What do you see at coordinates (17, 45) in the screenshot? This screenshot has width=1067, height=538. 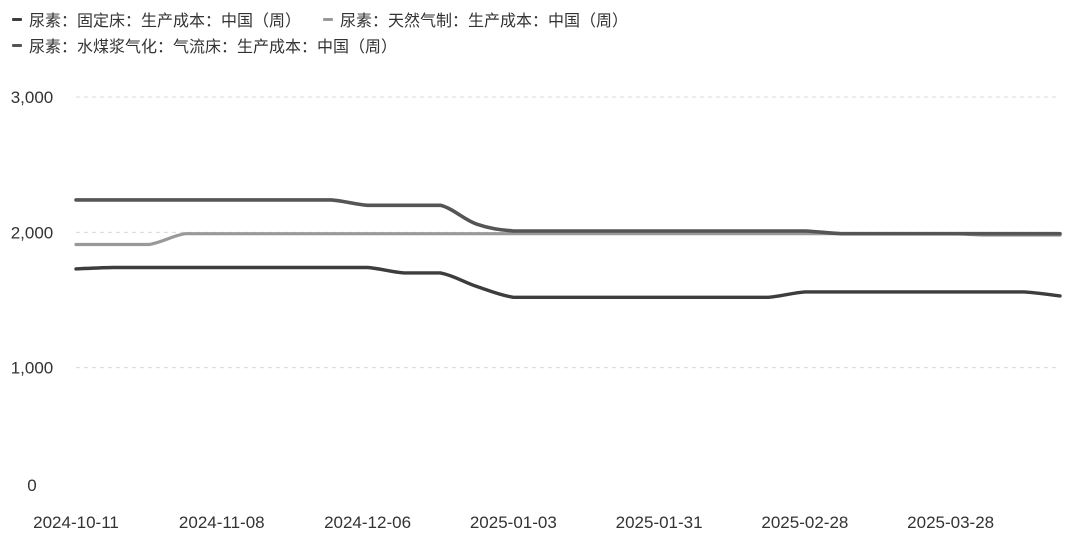 I see `legend-swatch-coal-water-slurry` at bounding box center [17, 45].